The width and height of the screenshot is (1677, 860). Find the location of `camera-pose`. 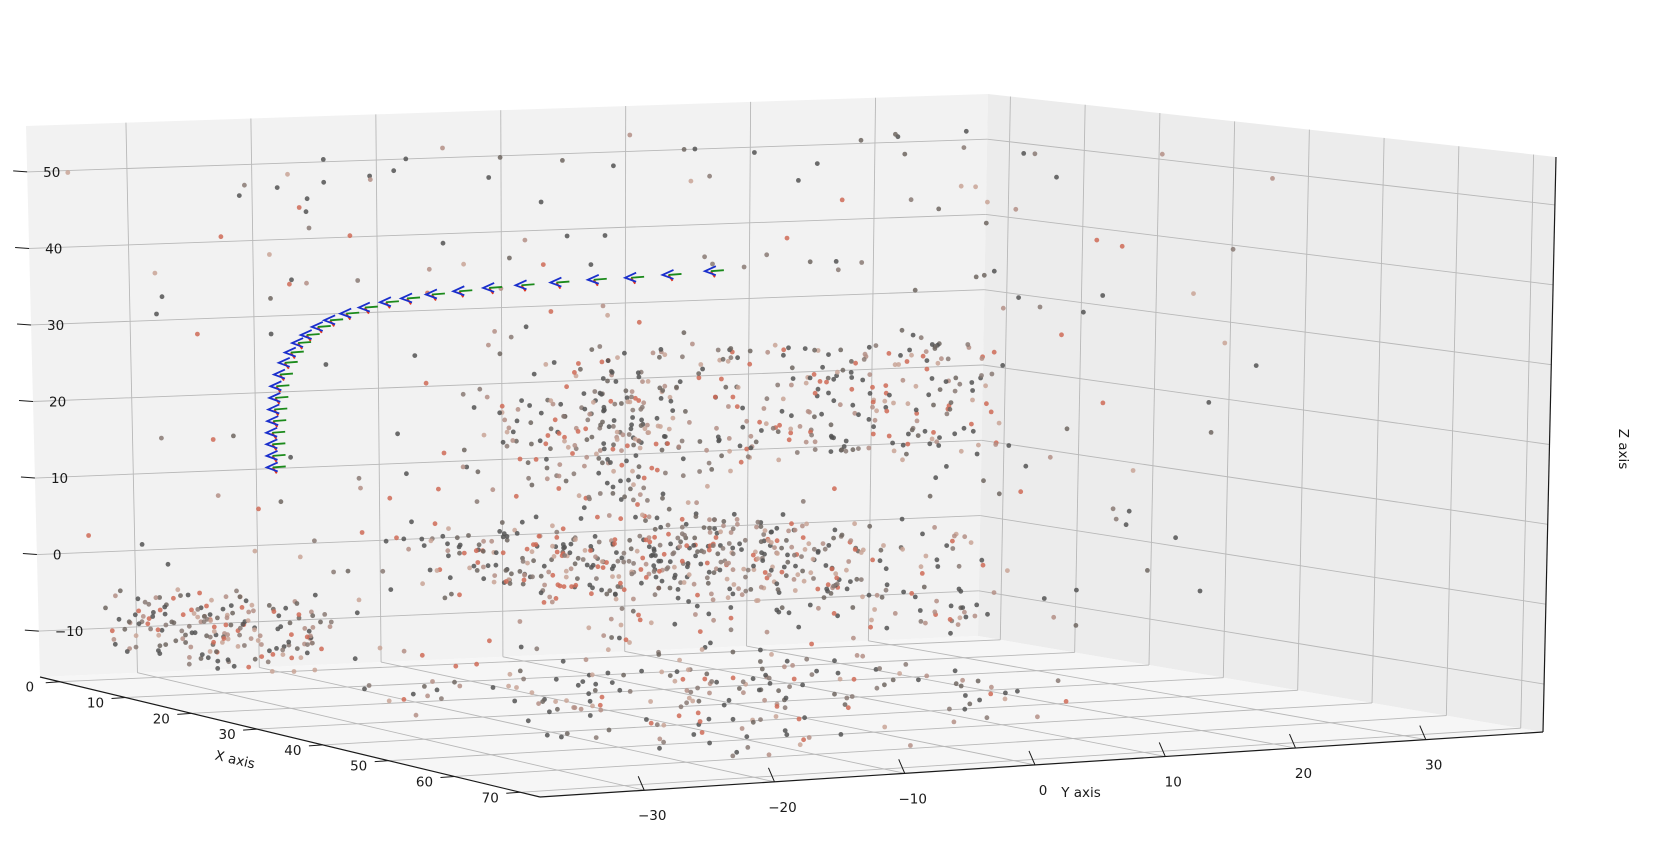

camera-pose is located at coordinates (367, 308).